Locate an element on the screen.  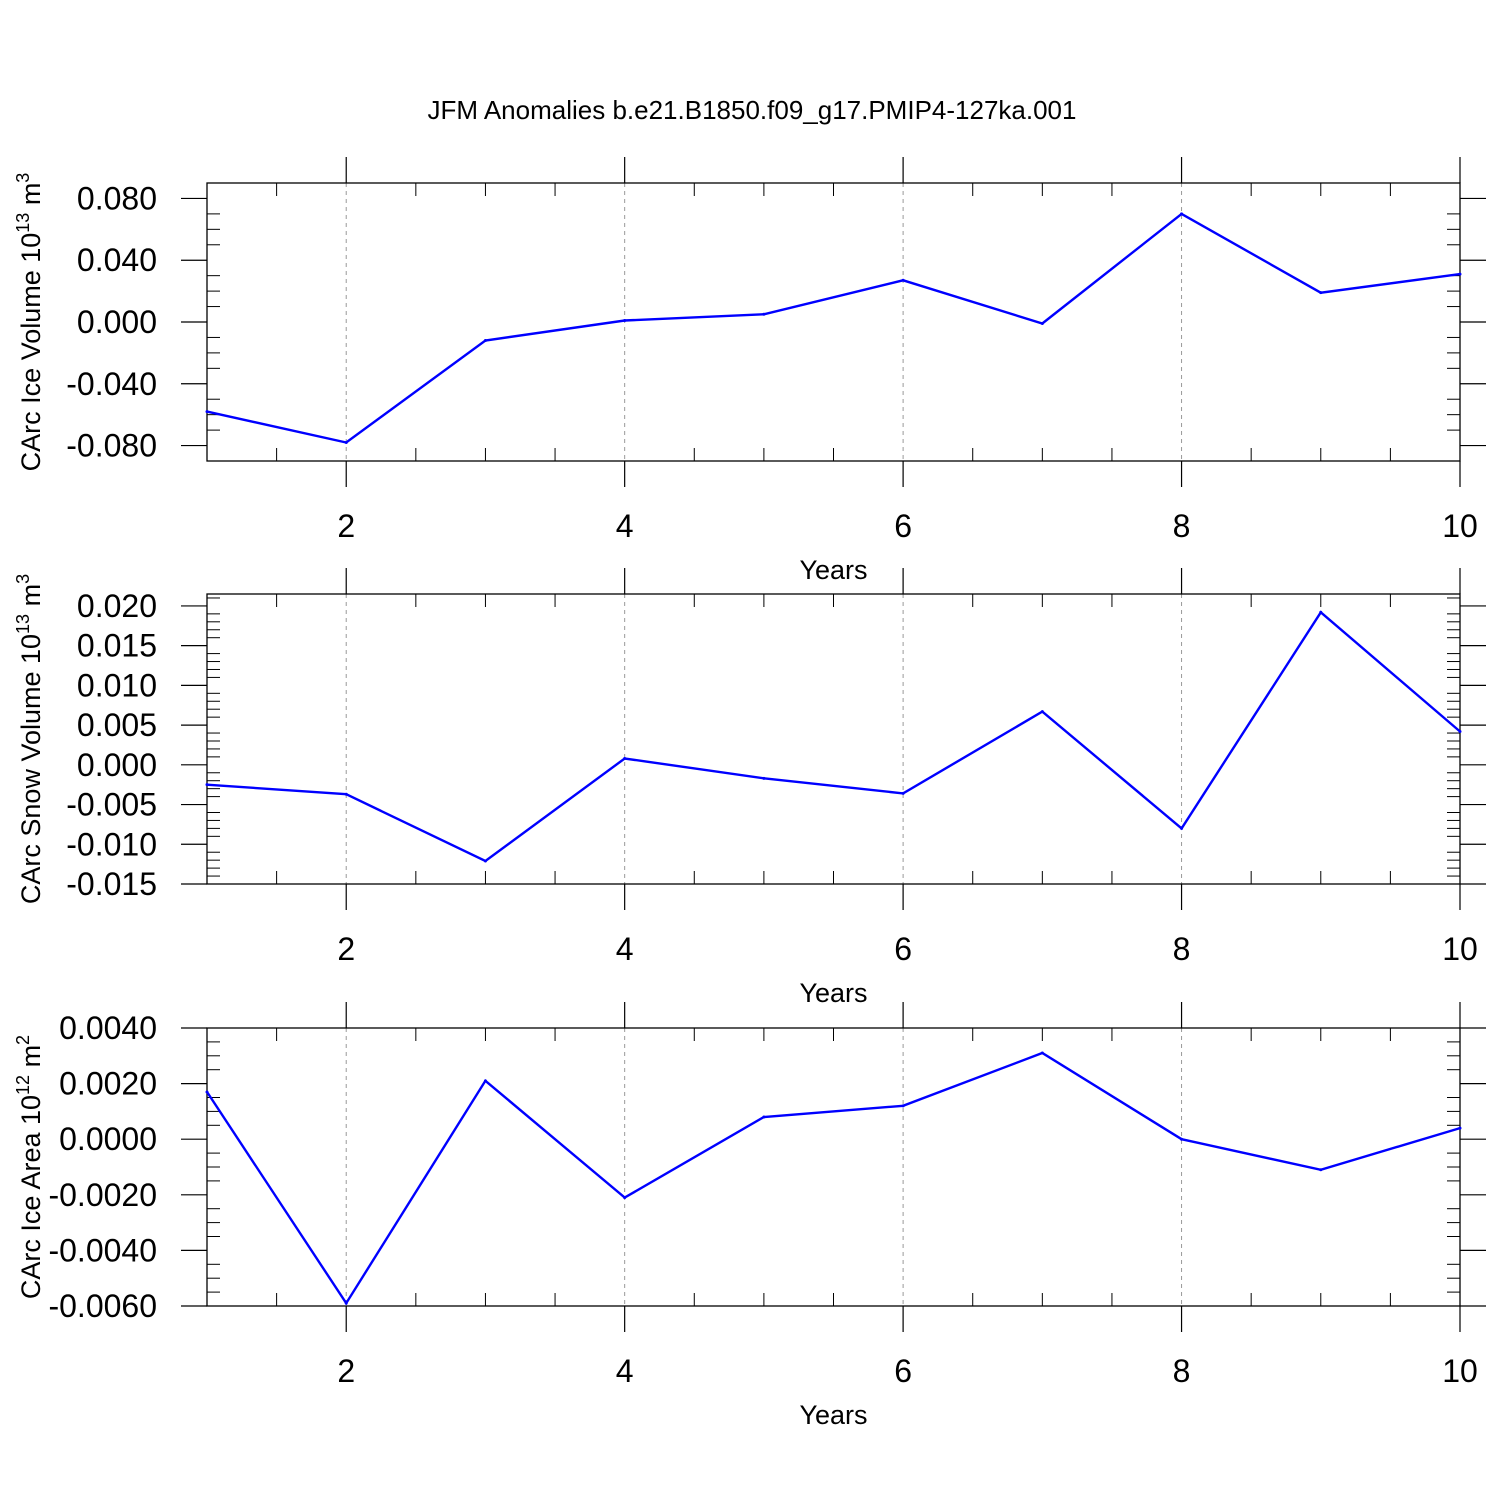
y-axis-label: CArc Snow Volume 1013 m3 is located at coordinates (29, 739).